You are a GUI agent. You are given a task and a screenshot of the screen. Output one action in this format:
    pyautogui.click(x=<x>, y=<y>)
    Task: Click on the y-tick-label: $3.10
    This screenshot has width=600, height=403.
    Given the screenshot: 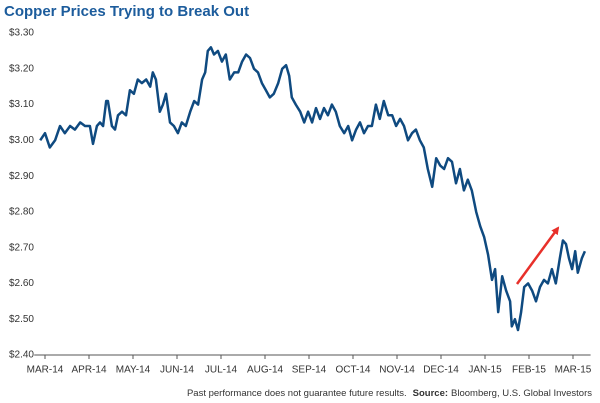 What is the action you would take?
    pyautogui.click(x=21, y=104)
    